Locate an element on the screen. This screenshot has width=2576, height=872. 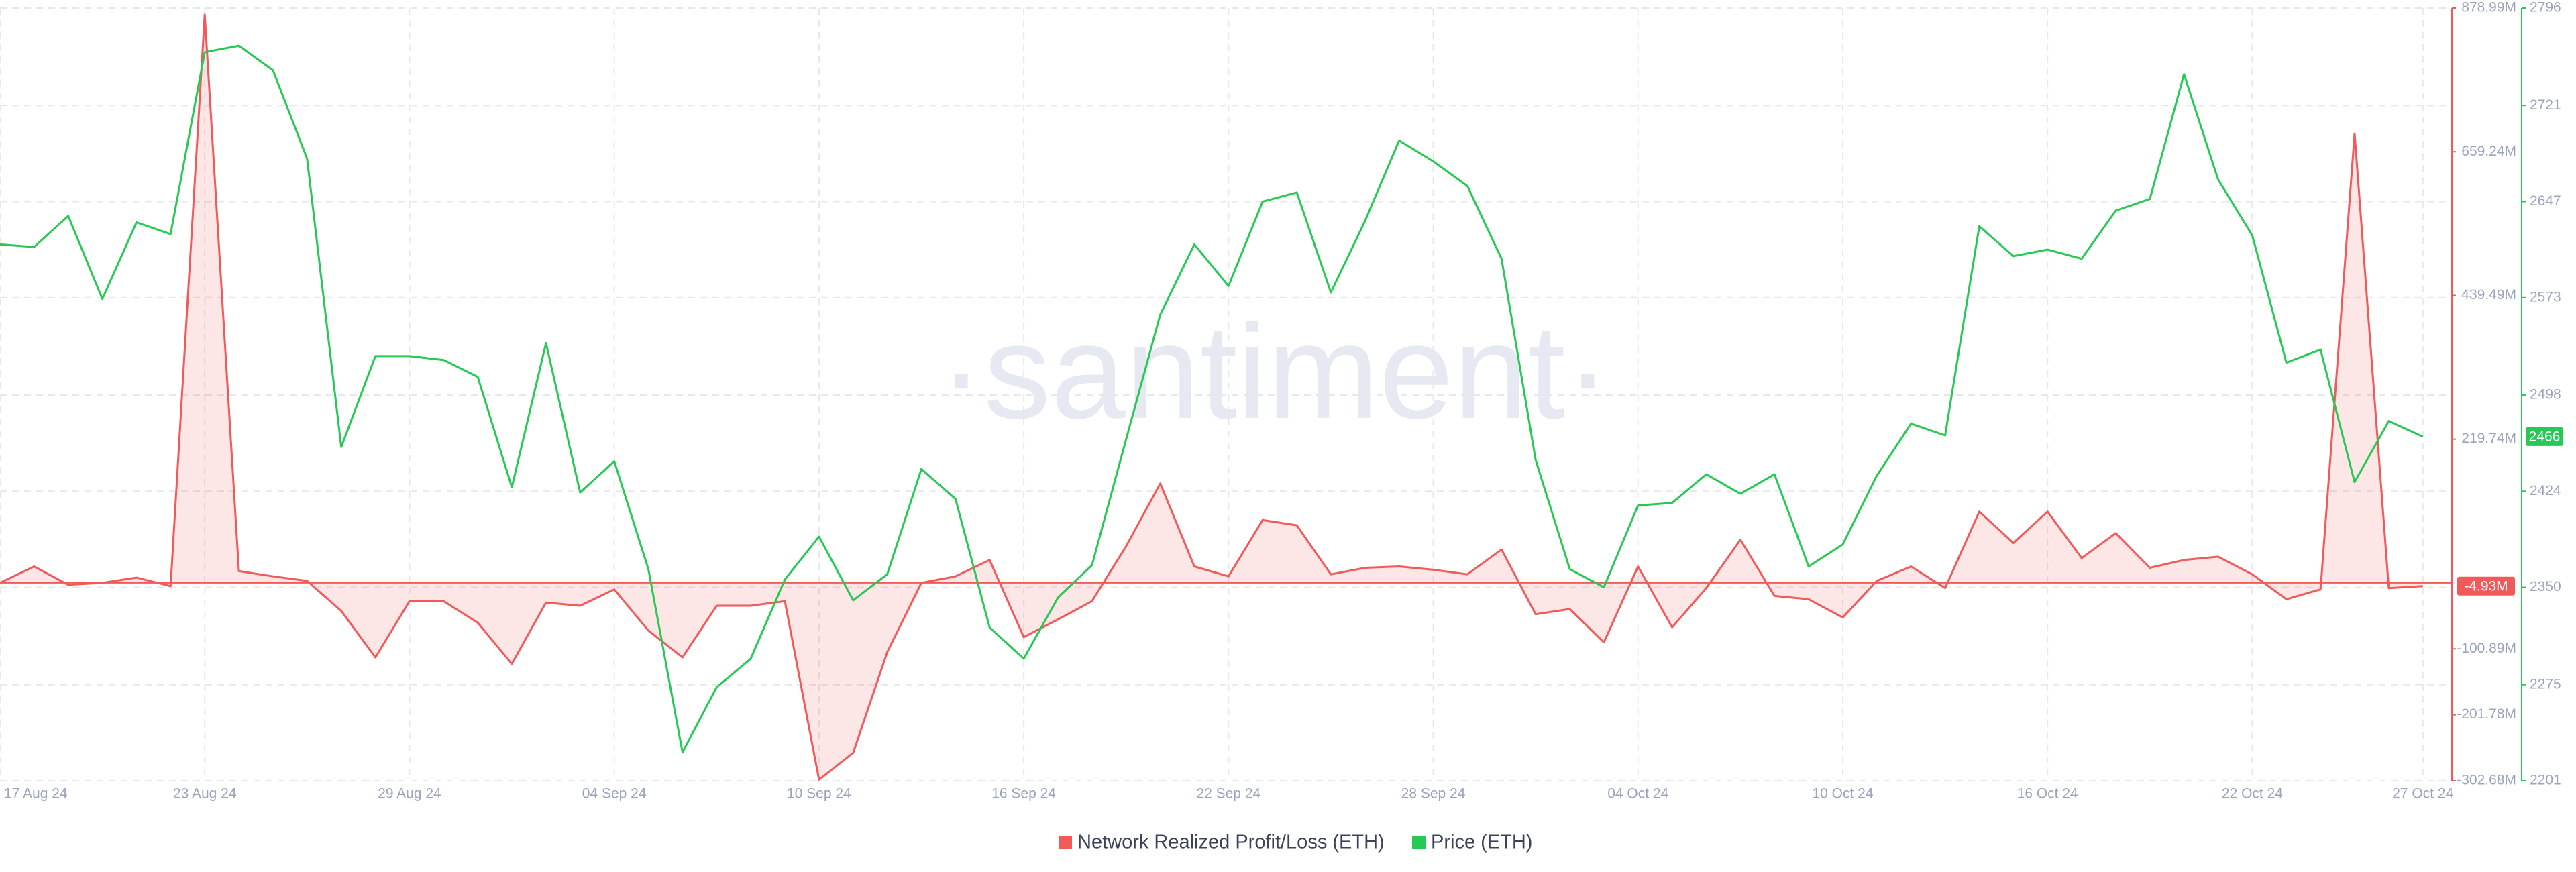
legend-label: Network Realized Profit/Loss (ETH) is located at coordinates (1231, 843).